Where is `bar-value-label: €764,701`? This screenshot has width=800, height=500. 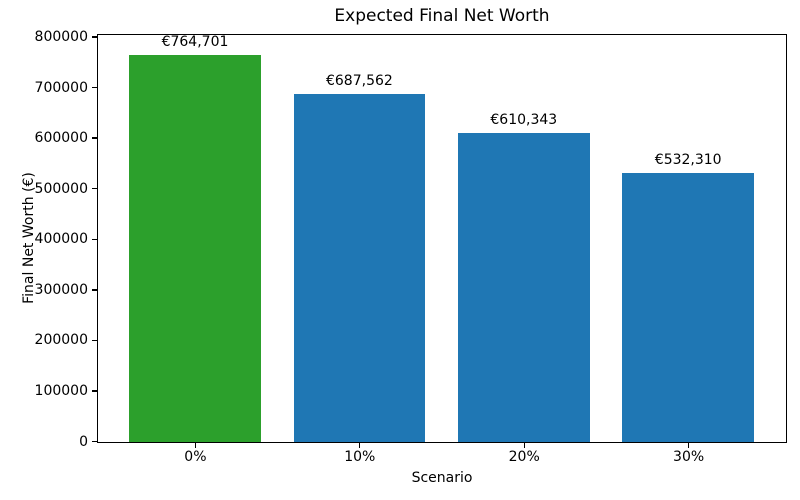
bar-value-label: €764,701 is located at coordinates (195, 42).